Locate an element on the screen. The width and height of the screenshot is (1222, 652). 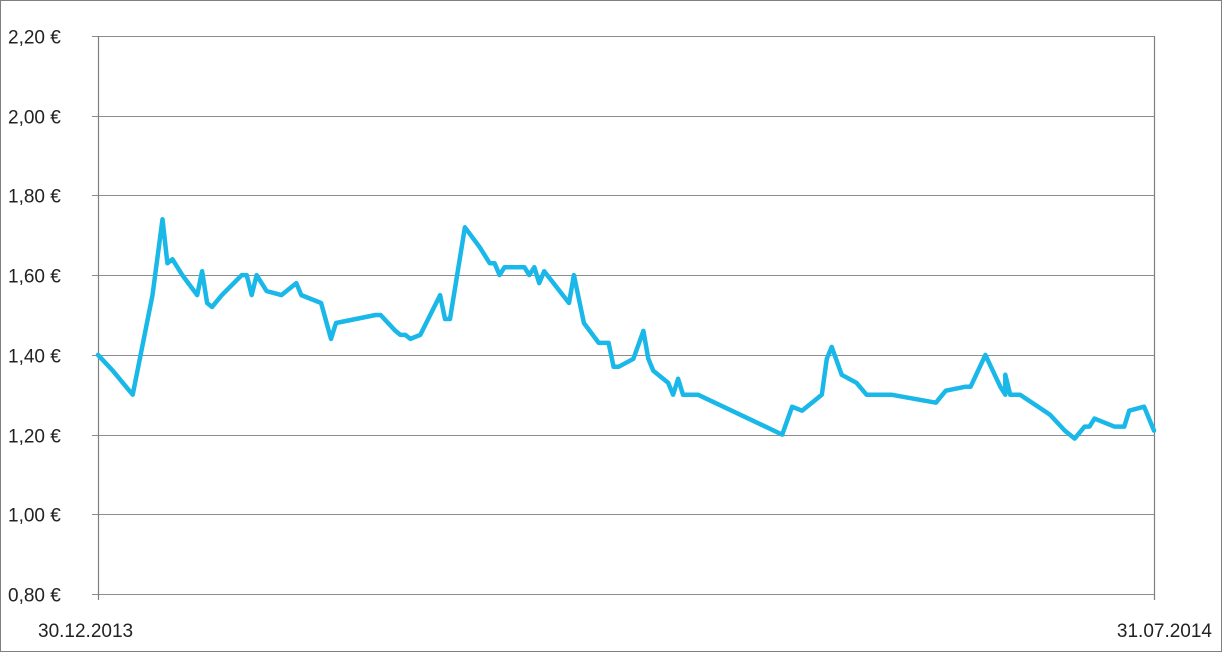
x-tick-label: 31.07.2014 is located at coordinates (1165, 631).